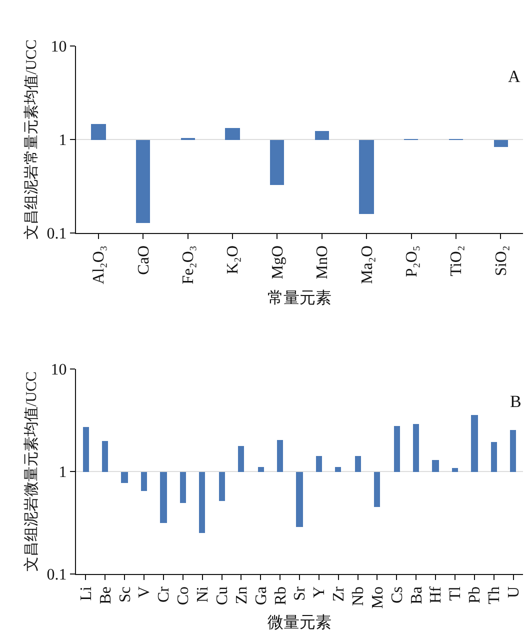  What do you see at coordinates (516, 401) in the screenshot?
I see `annotation: B` at bounding box center [516, 401].